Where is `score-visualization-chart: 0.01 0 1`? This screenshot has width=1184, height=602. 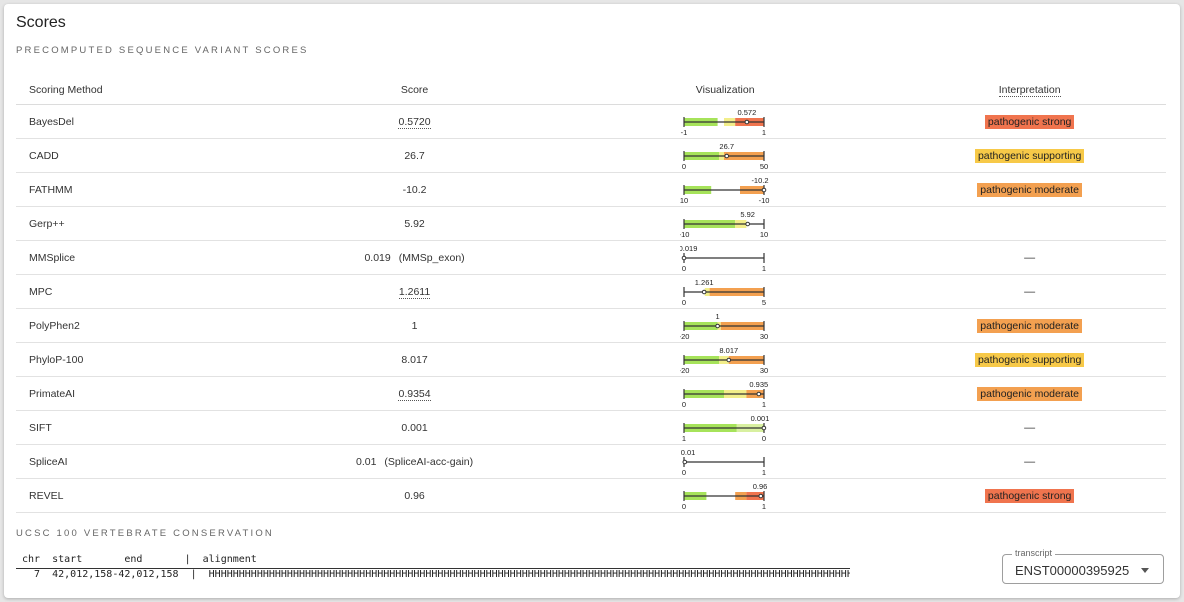
score-visualization-chart: 0.01 0 1 is located at coordinates (723, 462).